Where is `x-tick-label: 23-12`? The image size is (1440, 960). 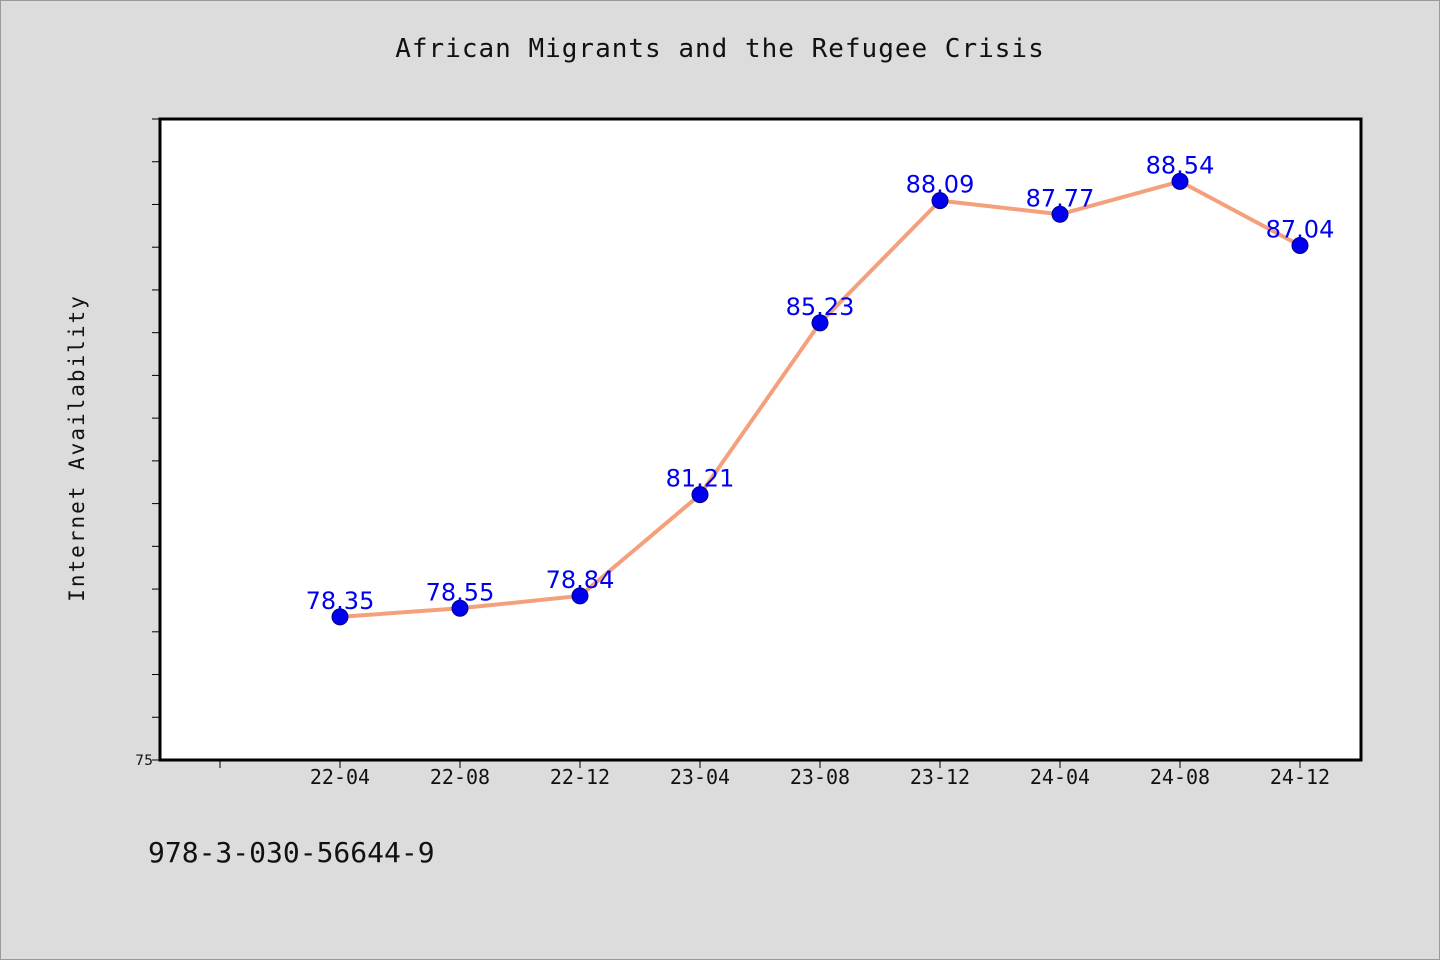
x-tick-label: 23-12 is located at coordinates (940, 777).